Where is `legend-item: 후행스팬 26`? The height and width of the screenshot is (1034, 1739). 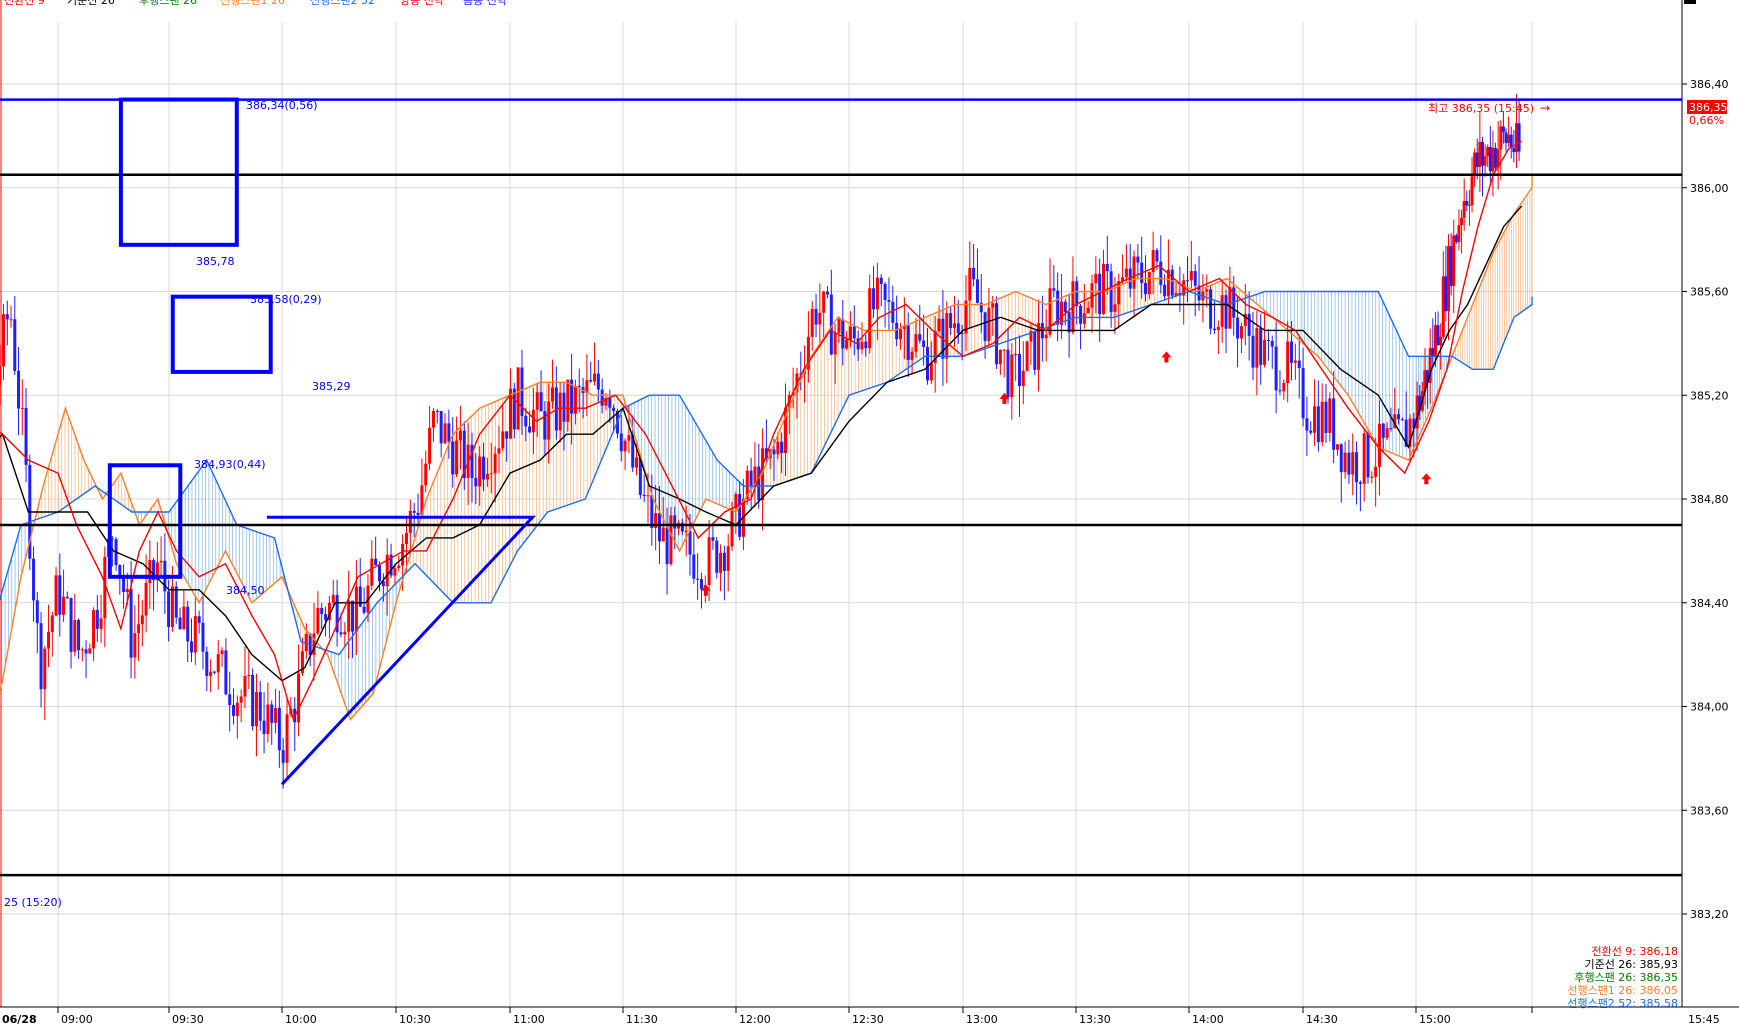
legend-item: 후행스팬 26 is located at coordinates (168, 3).